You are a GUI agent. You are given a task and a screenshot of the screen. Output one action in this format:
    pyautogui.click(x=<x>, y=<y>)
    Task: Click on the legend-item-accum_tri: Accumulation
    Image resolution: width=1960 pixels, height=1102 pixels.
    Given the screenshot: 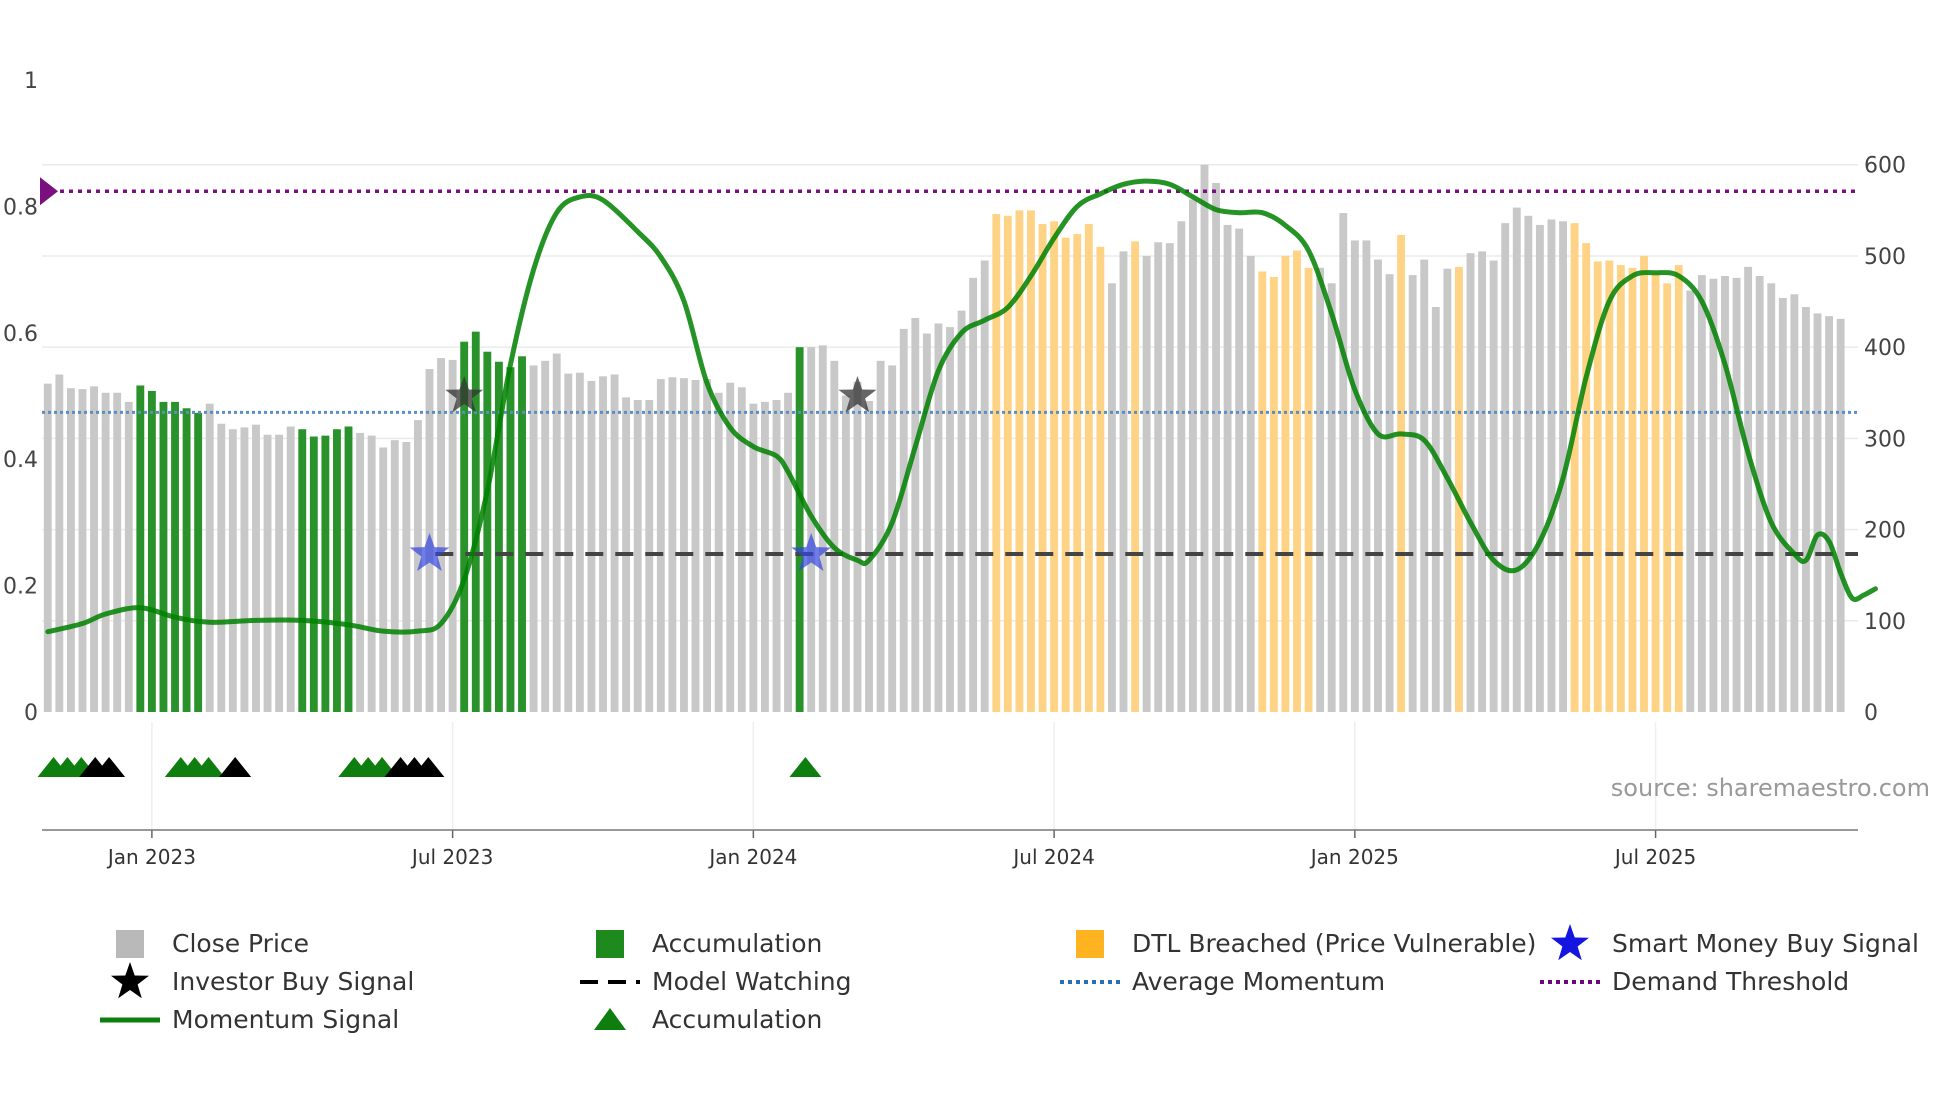 What is the action you would take?
    pyautogui.click(x=708, y=1019)
    